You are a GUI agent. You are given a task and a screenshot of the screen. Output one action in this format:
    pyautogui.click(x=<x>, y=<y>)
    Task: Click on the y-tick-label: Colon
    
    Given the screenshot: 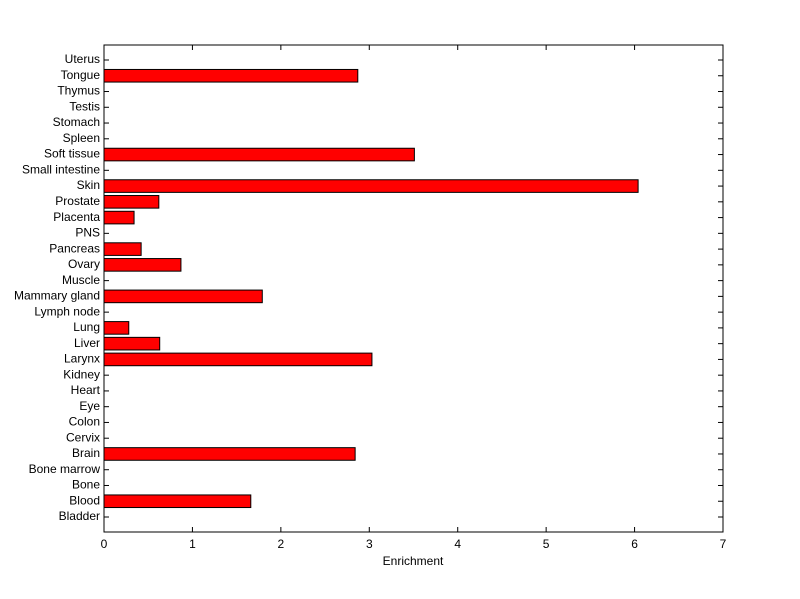 What is the action you would take?
    pyautogui.click(x=84, y=422)
    